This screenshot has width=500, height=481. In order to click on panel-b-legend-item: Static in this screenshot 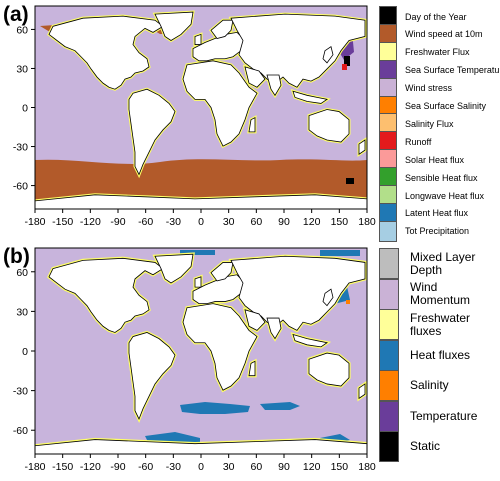, I will do `click(439, 446)`.